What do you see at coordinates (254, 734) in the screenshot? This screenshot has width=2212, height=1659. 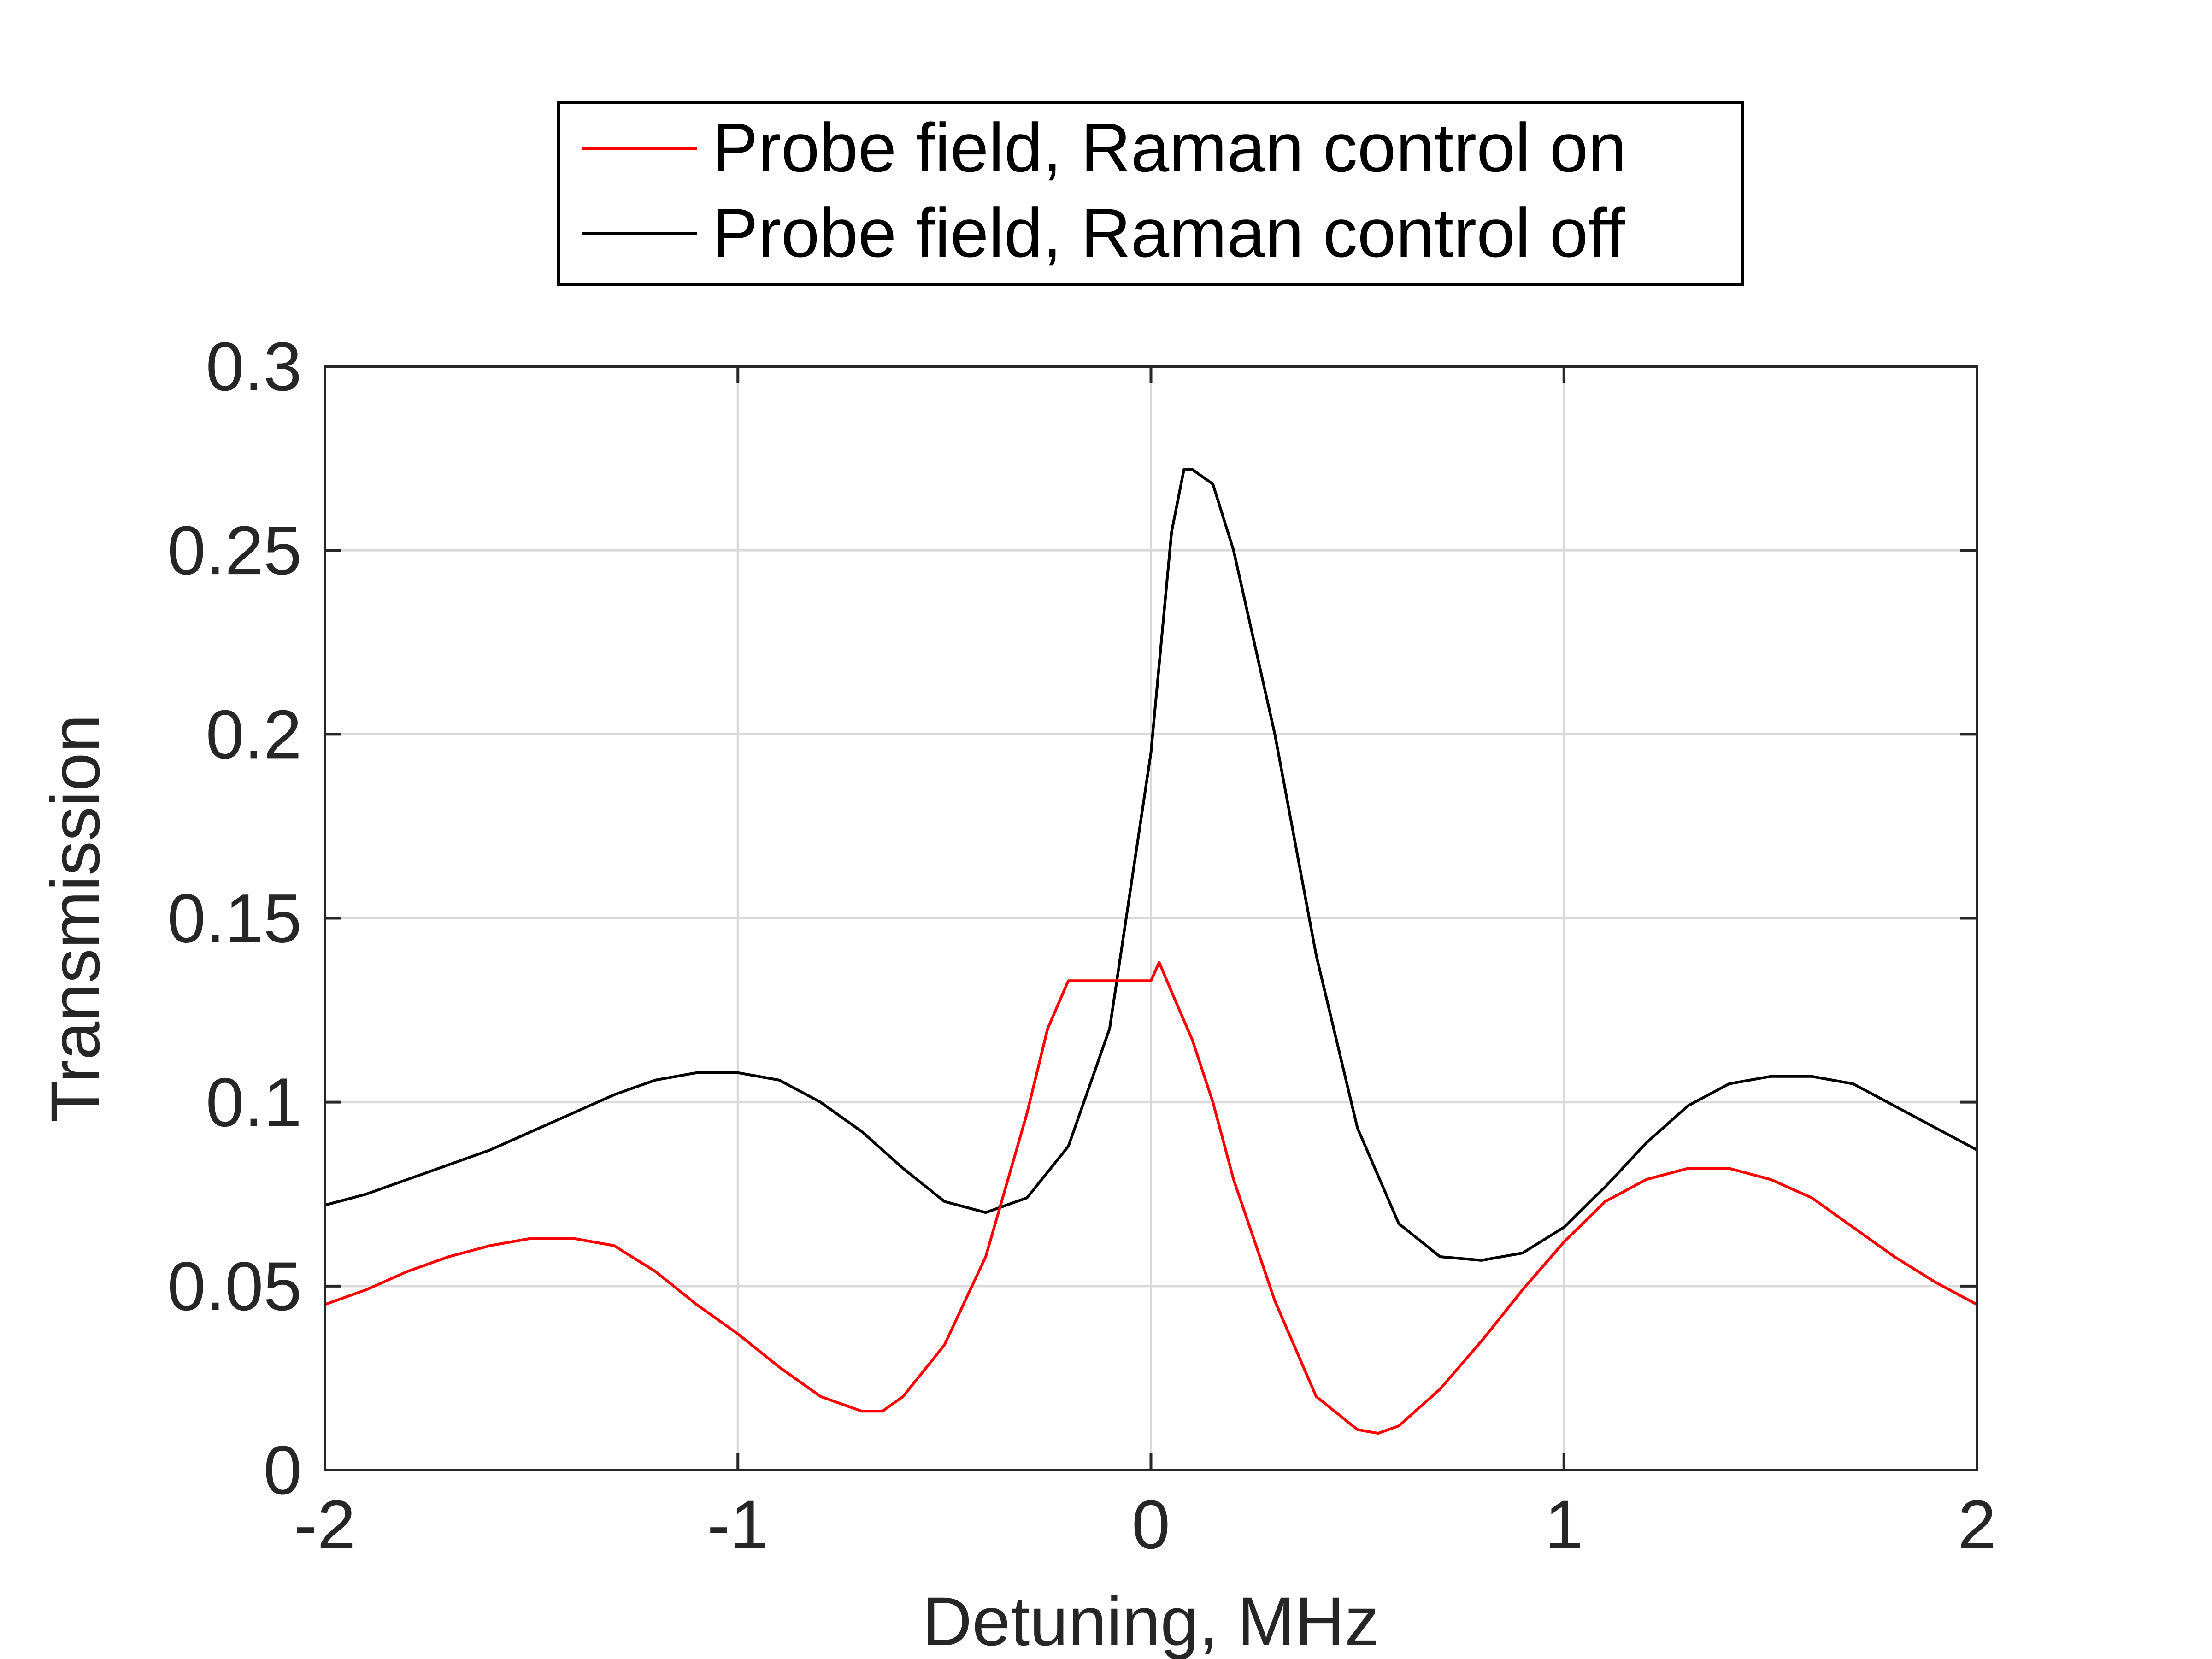 I see `y-tick-label: 0.2` at bounding box center [254, 734].